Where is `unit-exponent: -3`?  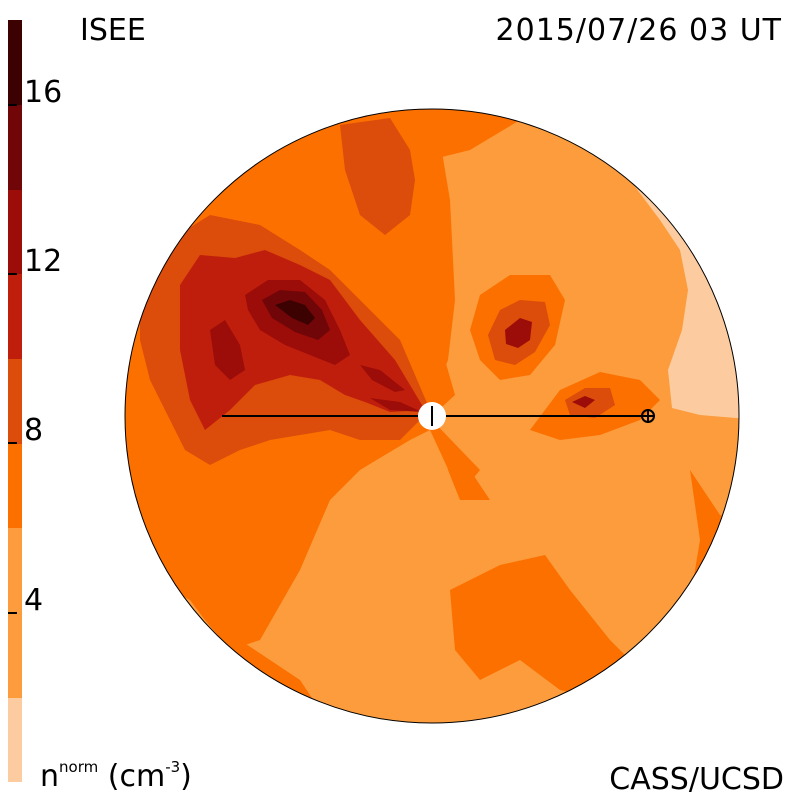
unit-exponent: -3 is located at coordinates (173, 767).